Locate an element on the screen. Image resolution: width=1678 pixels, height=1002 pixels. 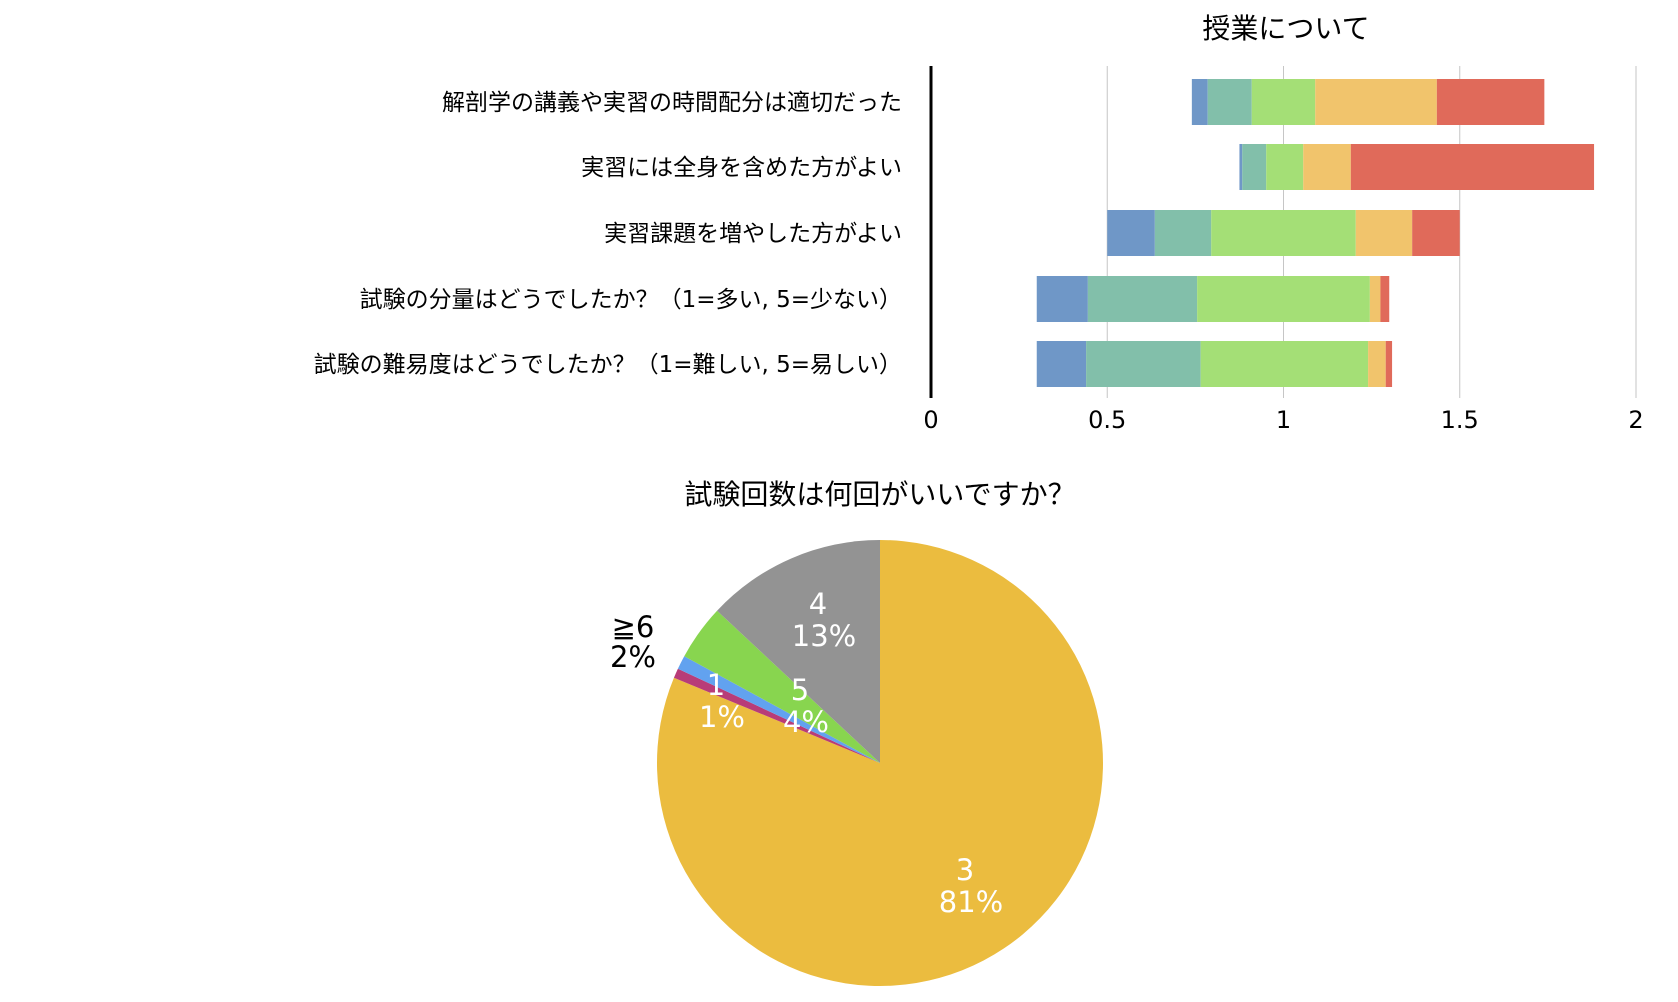
category-label: 試験の難易度はどうでしたか？（1=難しい, 5=易しい） is located at coordinates (608, 365).